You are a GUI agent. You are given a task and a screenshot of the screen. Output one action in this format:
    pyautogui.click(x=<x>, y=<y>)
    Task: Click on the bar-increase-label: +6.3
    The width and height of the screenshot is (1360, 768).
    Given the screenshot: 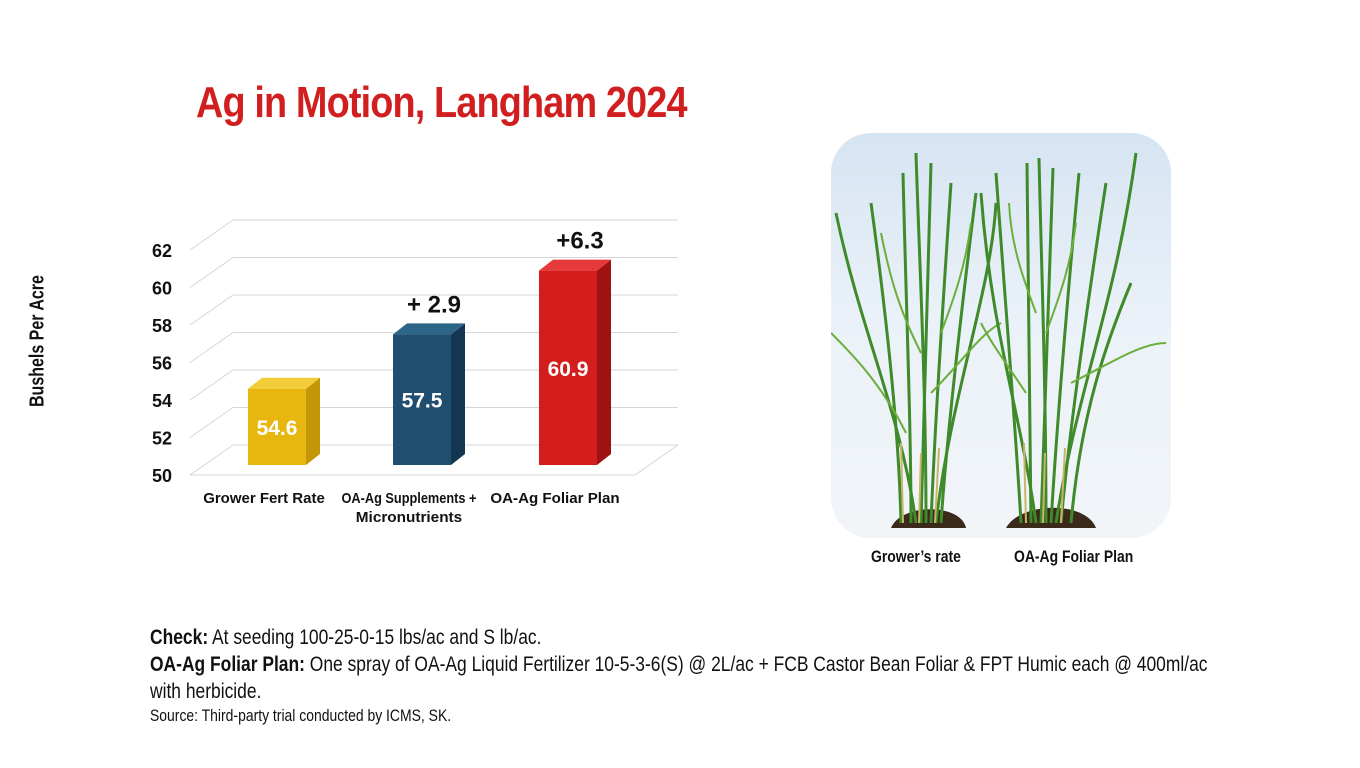 What is the action you would take?
    pyautogui.click(x=579, y=241)
    